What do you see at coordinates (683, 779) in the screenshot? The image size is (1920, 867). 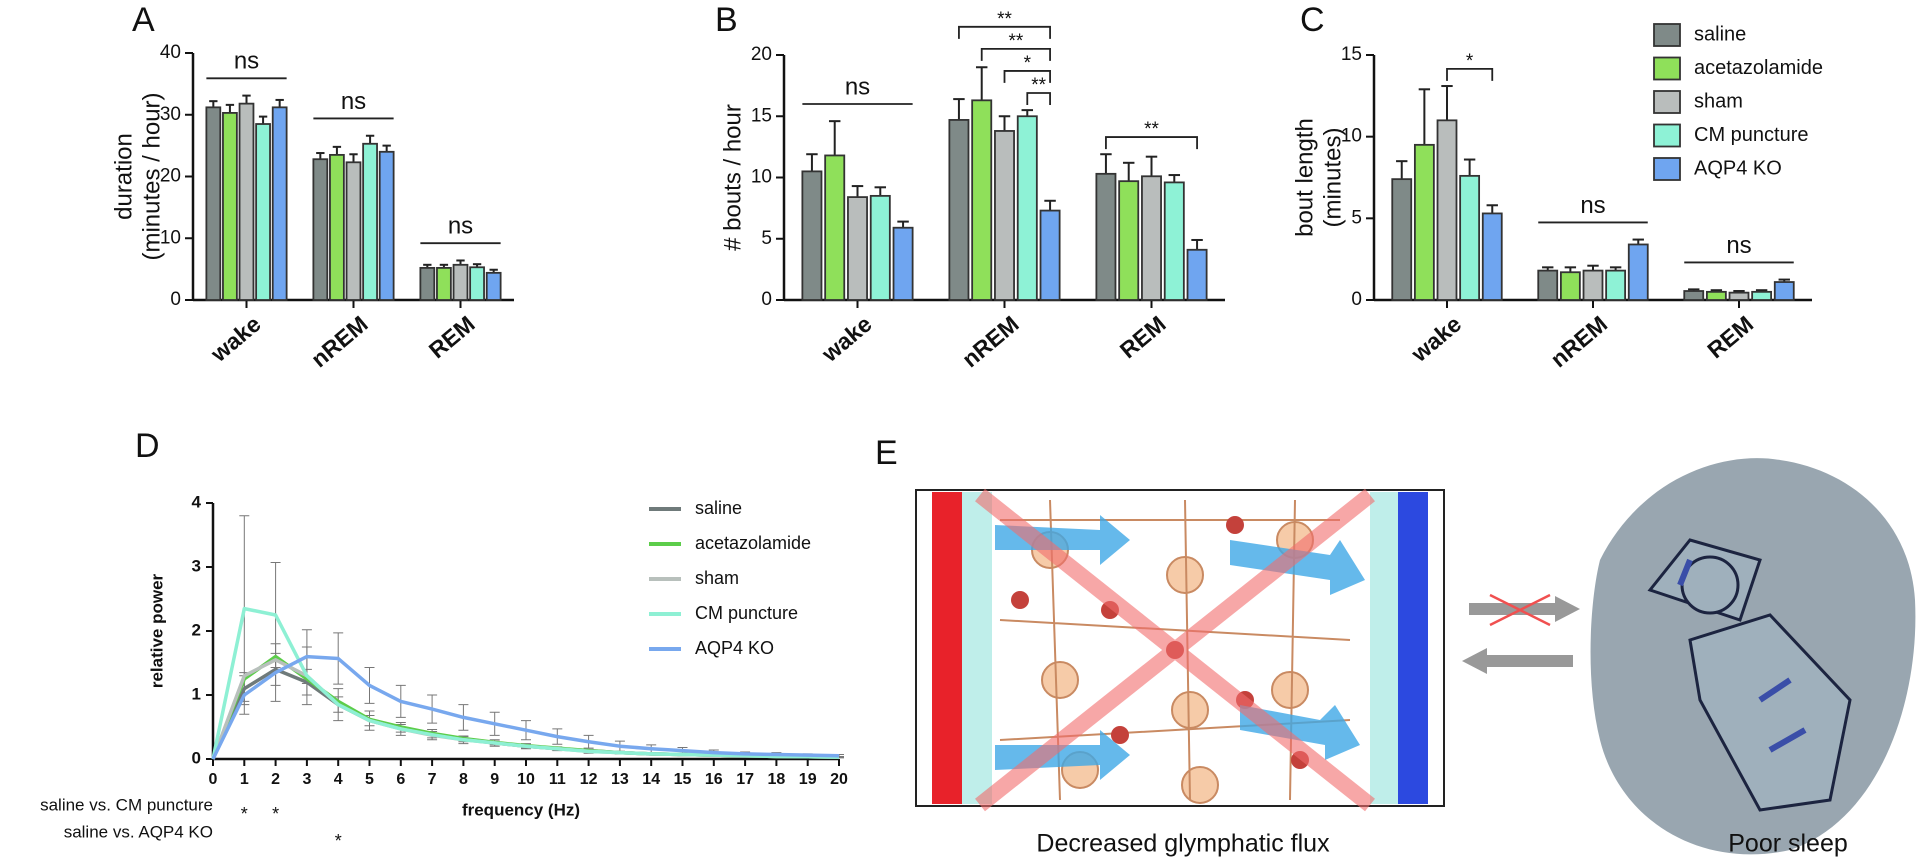 I see `x-tick-label: 15` at bounding box center [683, 779].